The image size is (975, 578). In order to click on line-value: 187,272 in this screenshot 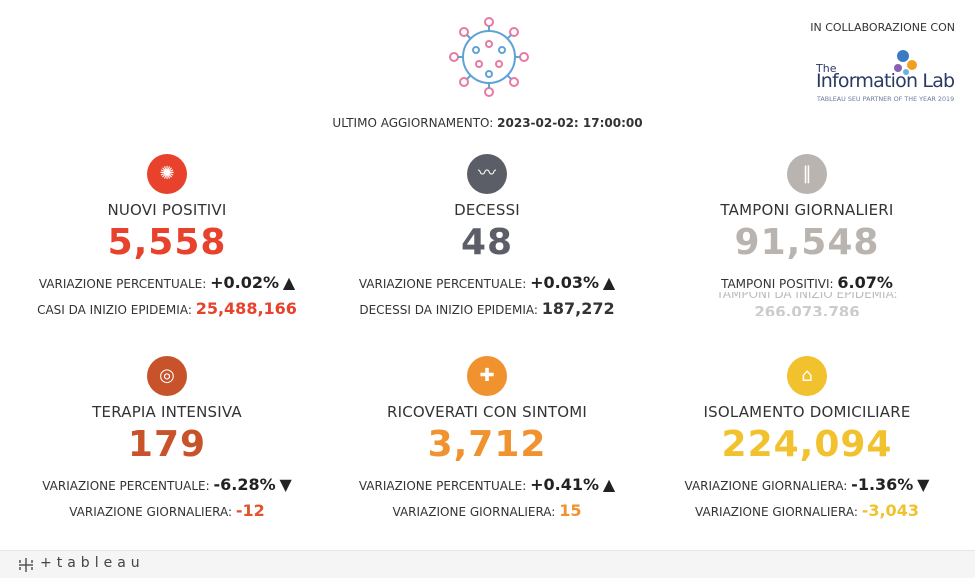, I will do `click(578, 308)`.